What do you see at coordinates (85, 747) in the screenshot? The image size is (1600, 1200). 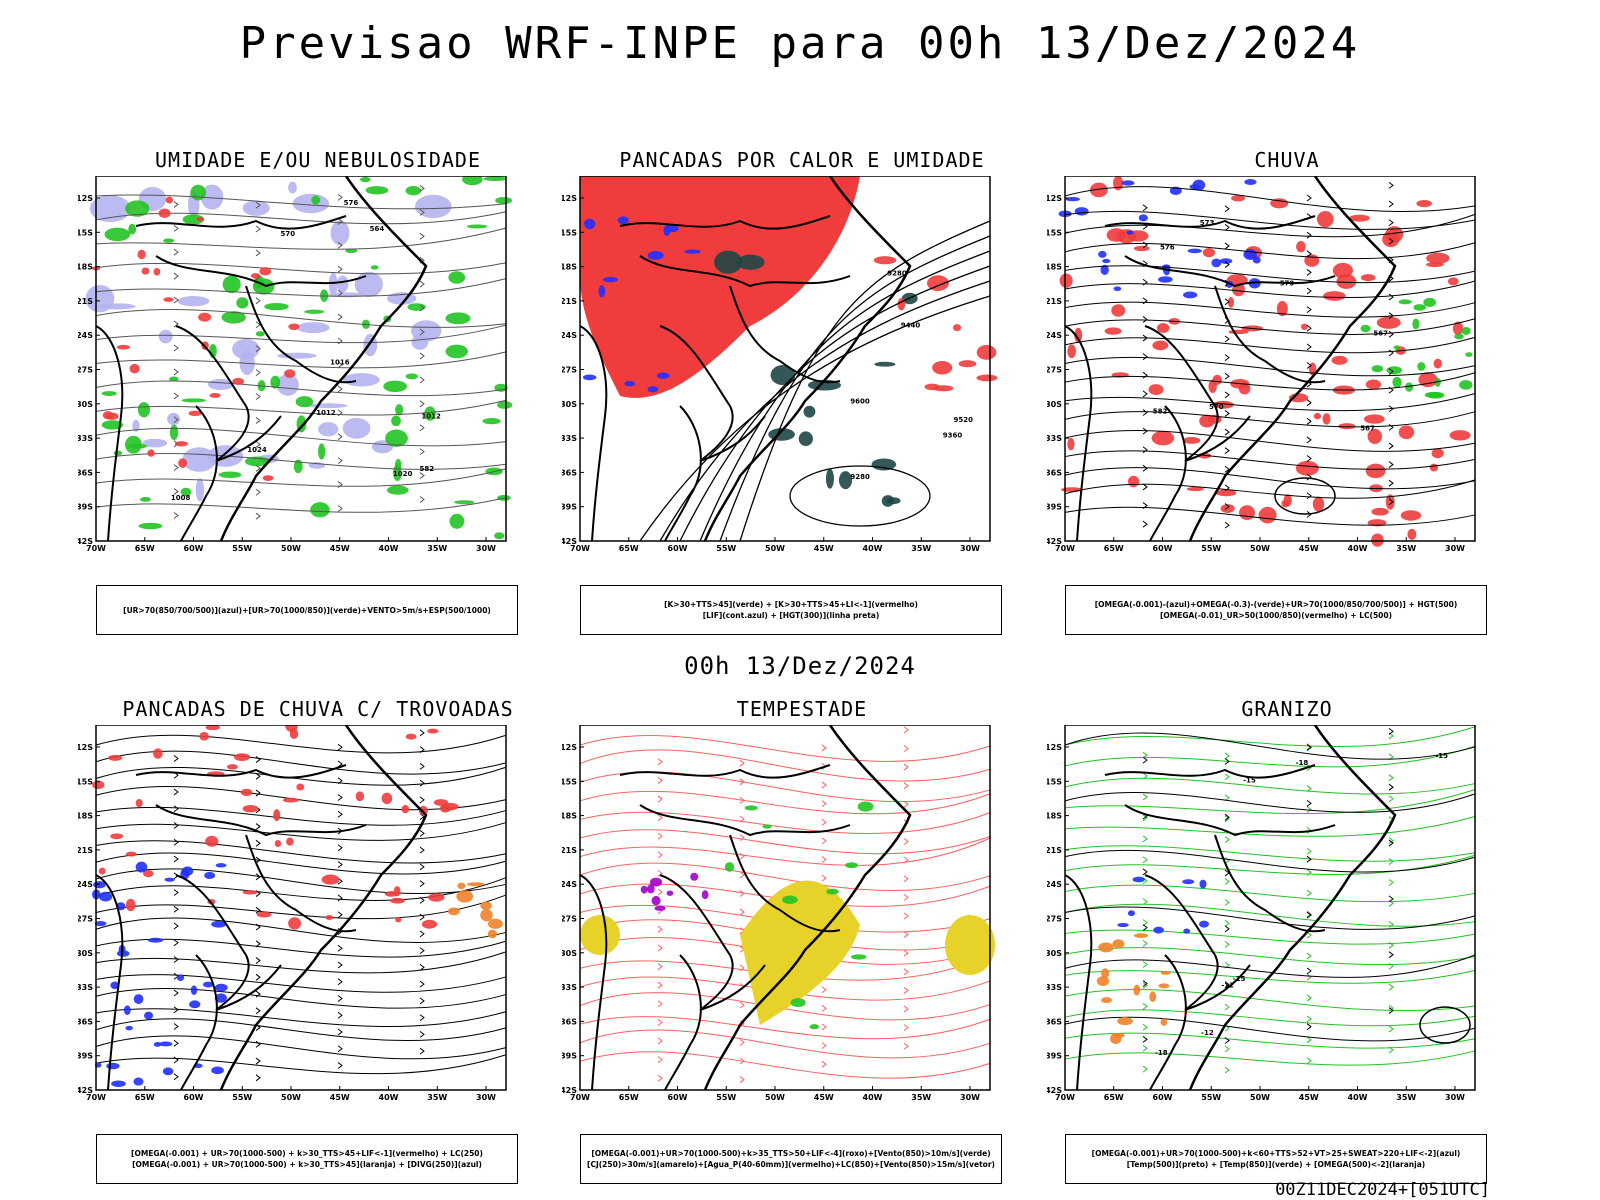 I see `lat-tick-label: 12S` at bounding box center [85, 747].